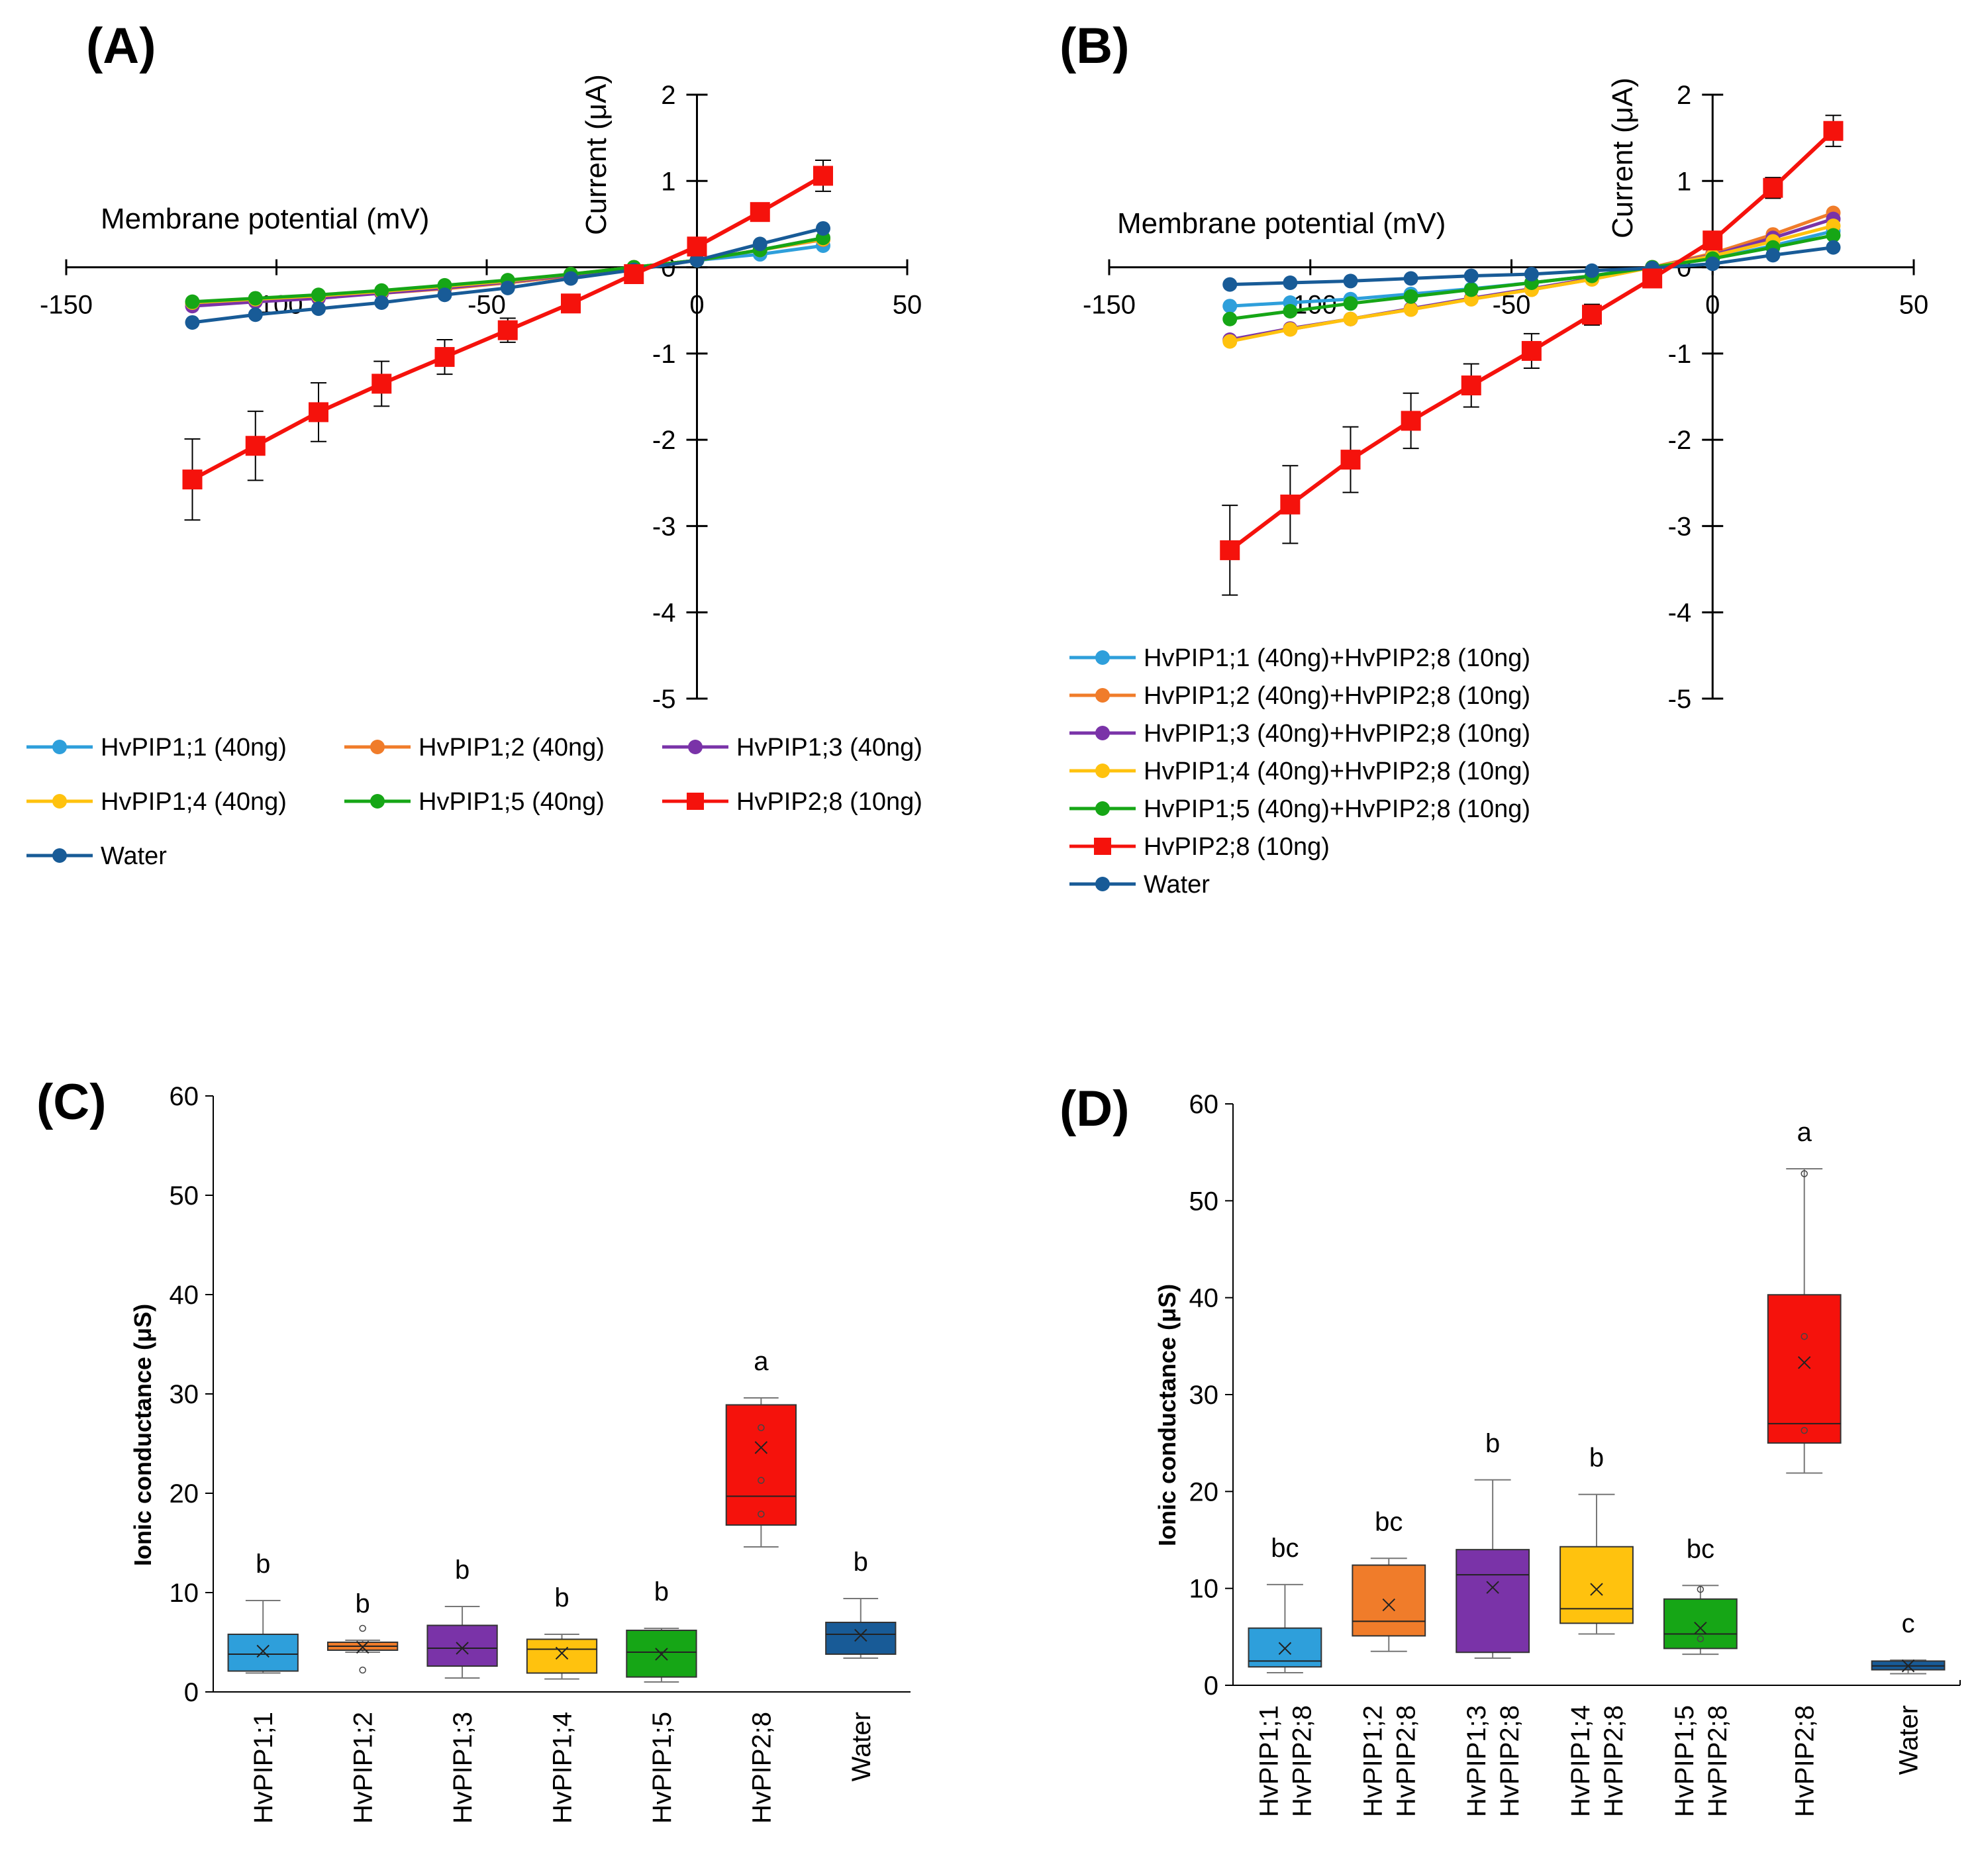  What do you see at coordinates (1804, 1132) in the screenshot?
I see `panel-3-significance-letter: a` at bounding box center [1804, 1132].